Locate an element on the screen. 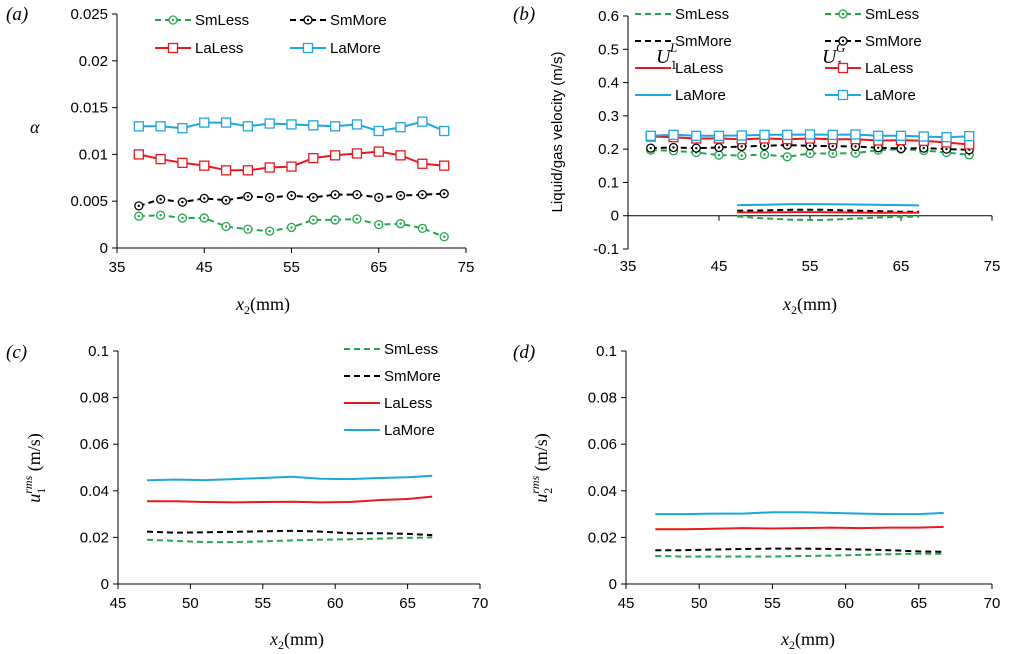 This screenshot has height=654, width=1014. y-tick-label: 0.4 is located at coordinates (608, 83).